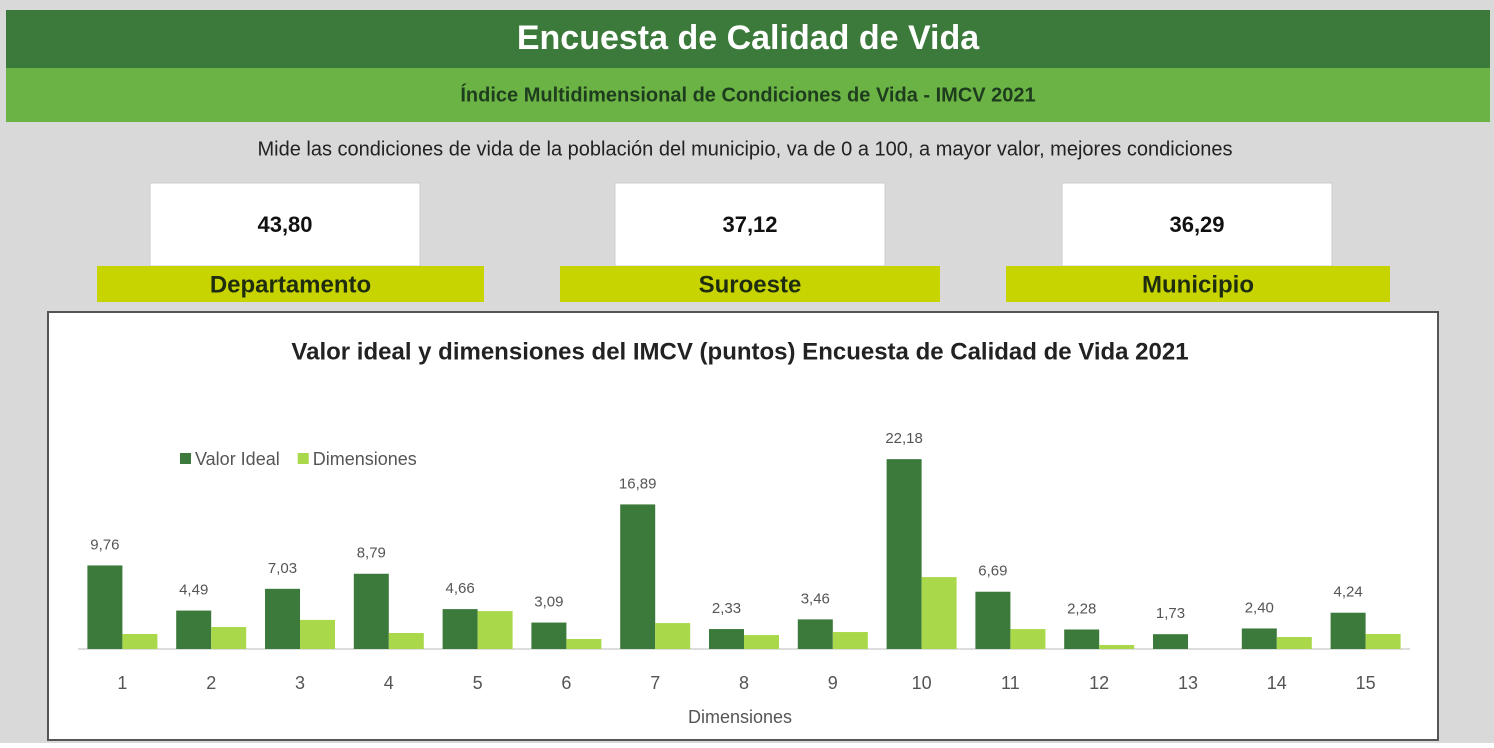  I want to click on kpi-label: Departamento, so click(290, 284).